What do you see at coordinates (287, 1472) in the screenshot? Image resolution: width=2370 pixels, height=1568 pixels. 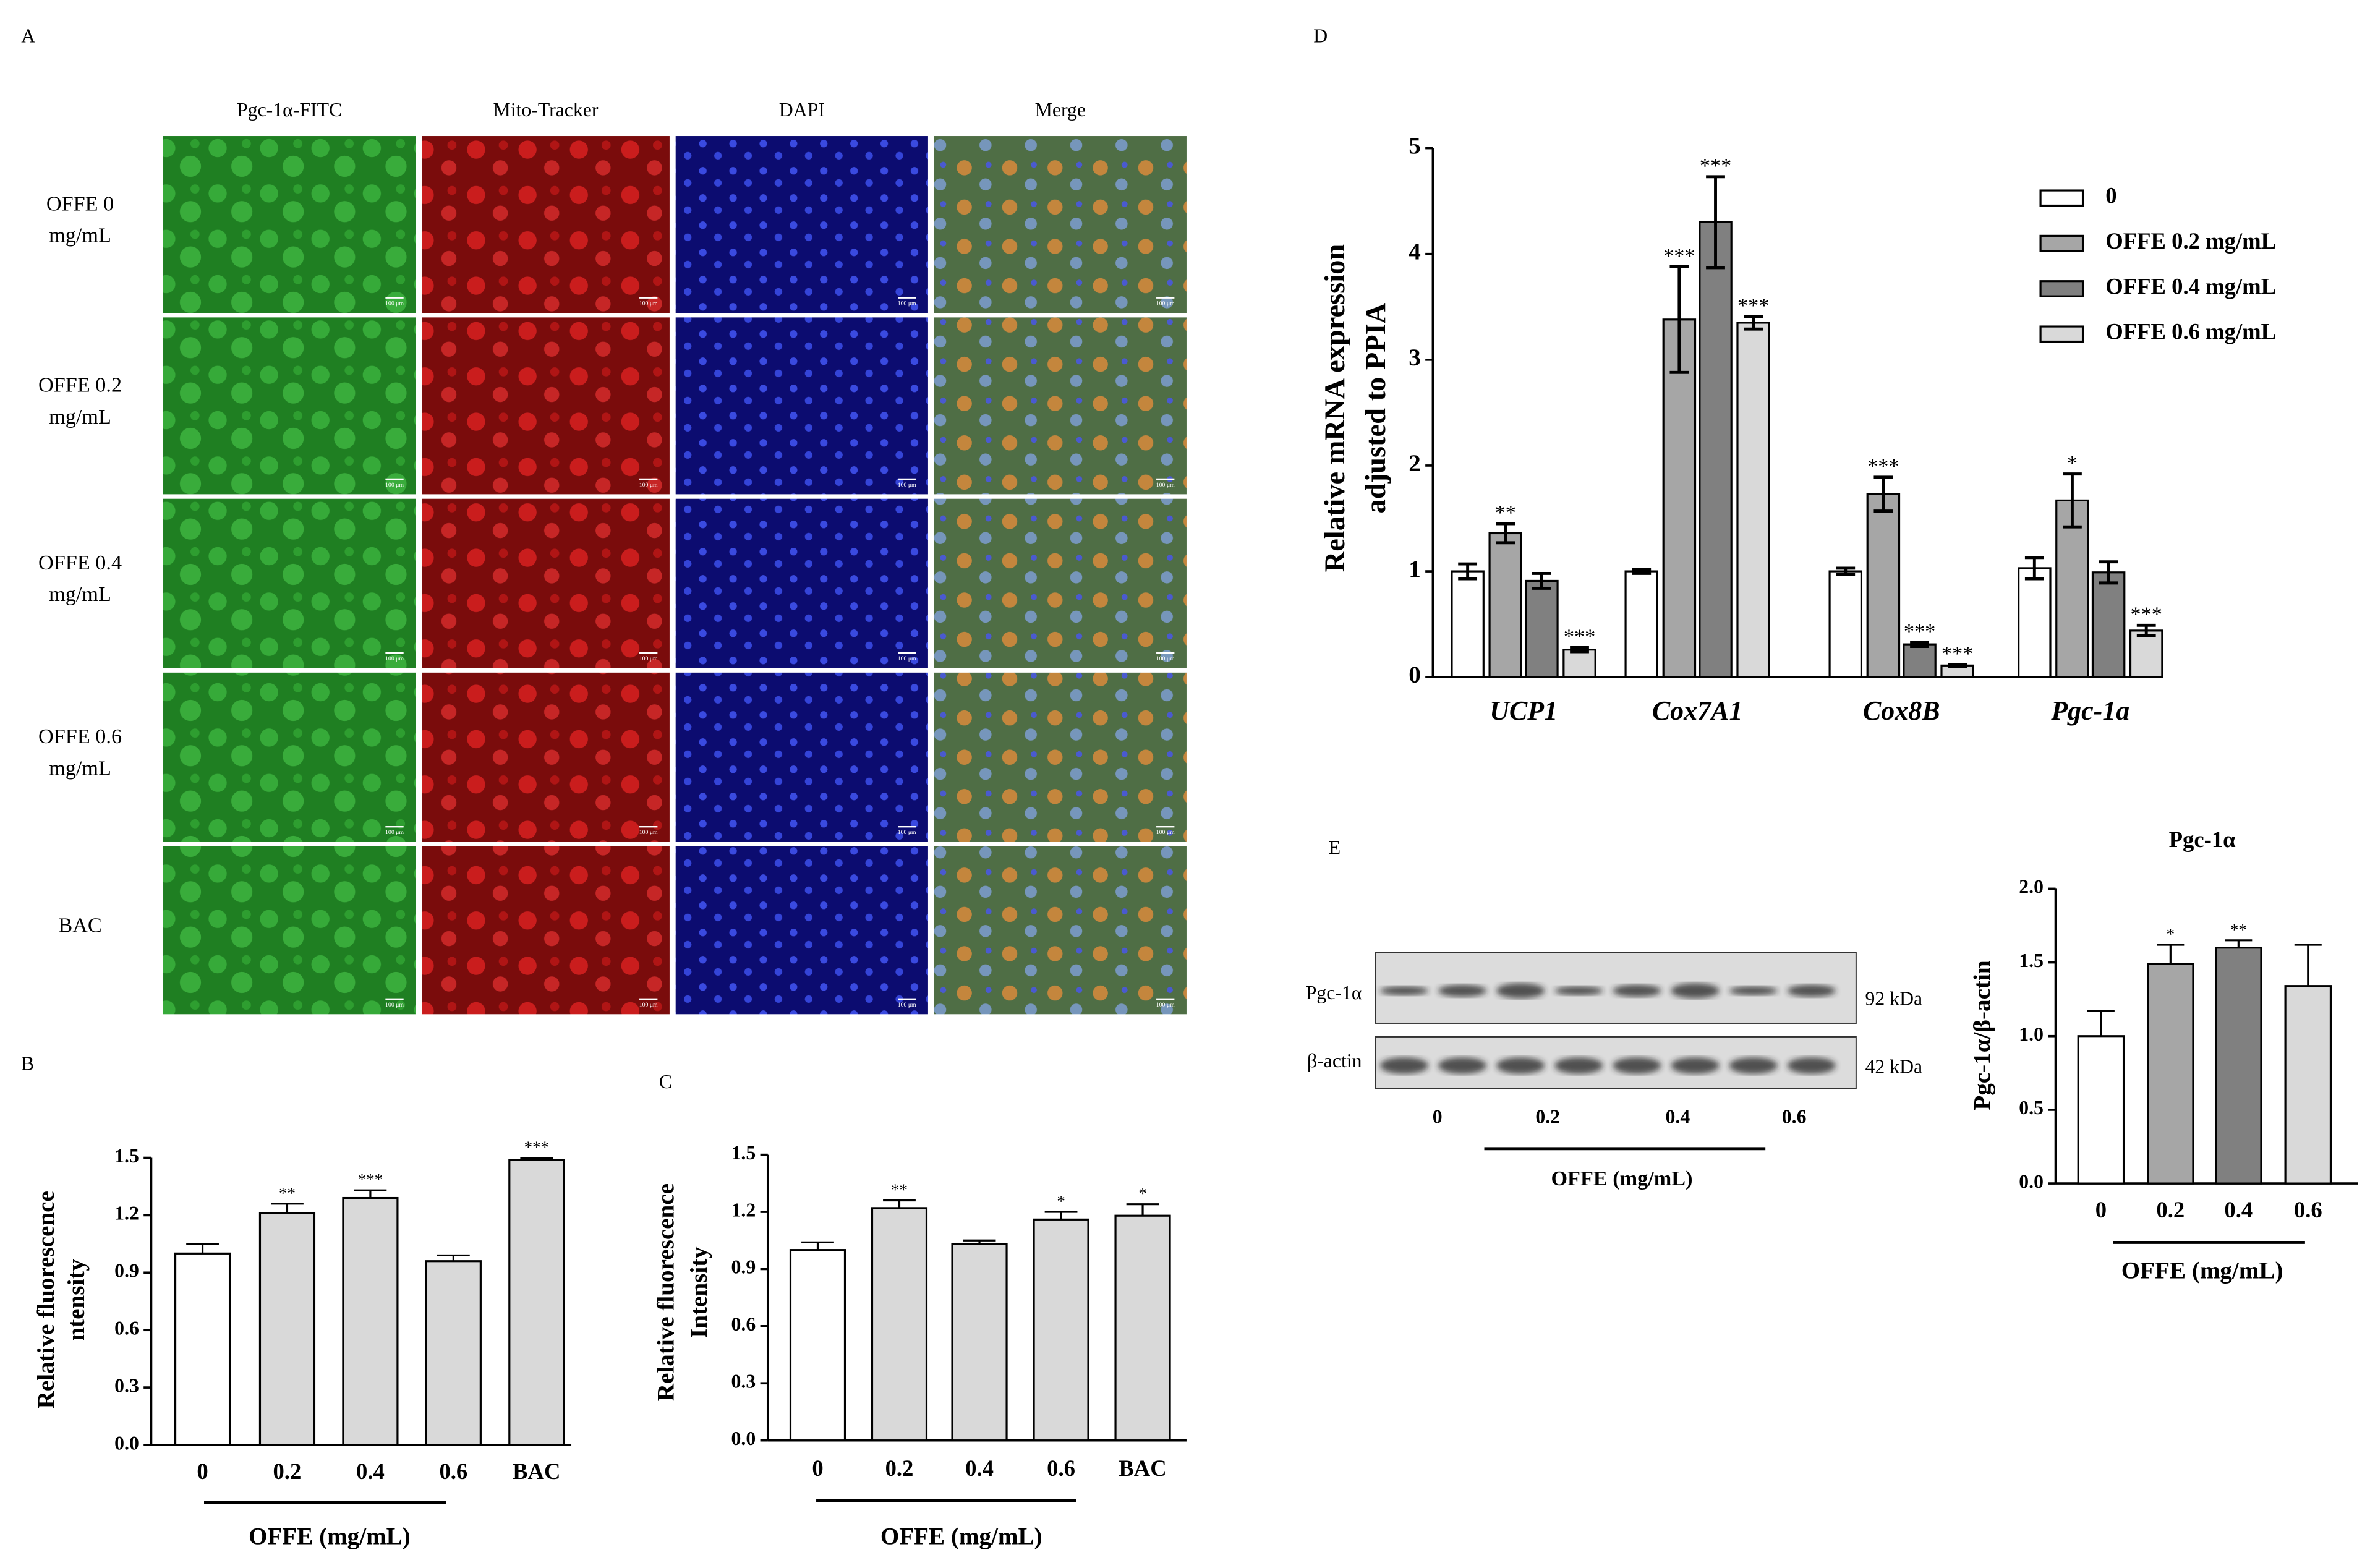 I see `x-tick-label: 0.2` at bounding box center [287, 1472].